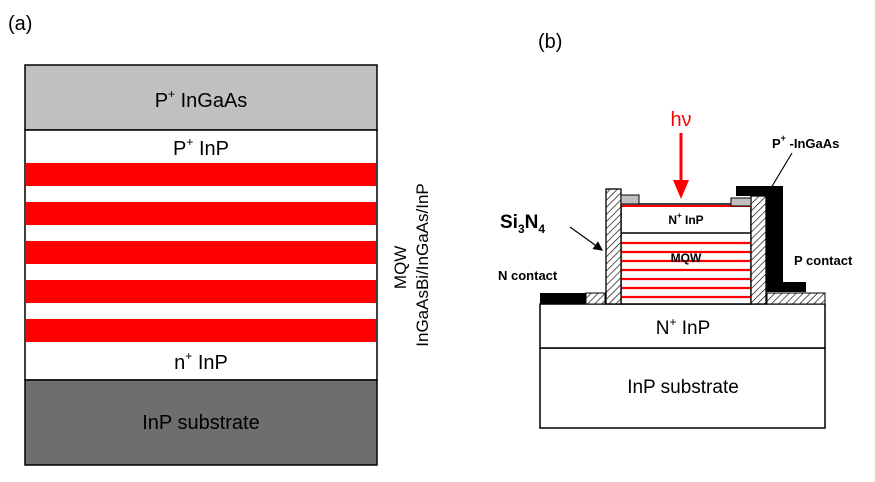 The width and height of the screenshot is (875, 482). What do you see at coordinates (550, 42) in the screenshot?
I see `panel-b-label: (b)` at bounding box center [550, 42].